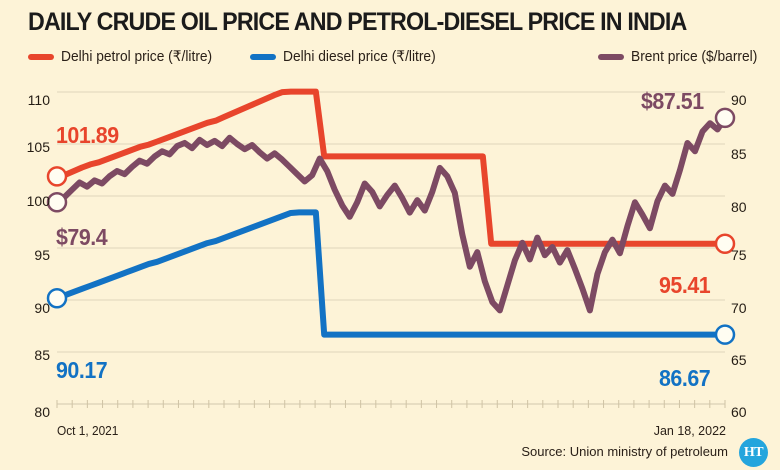  I want to click on legend-item-diesel: Delhi diesel price (₹/litre), so click(347, 57).